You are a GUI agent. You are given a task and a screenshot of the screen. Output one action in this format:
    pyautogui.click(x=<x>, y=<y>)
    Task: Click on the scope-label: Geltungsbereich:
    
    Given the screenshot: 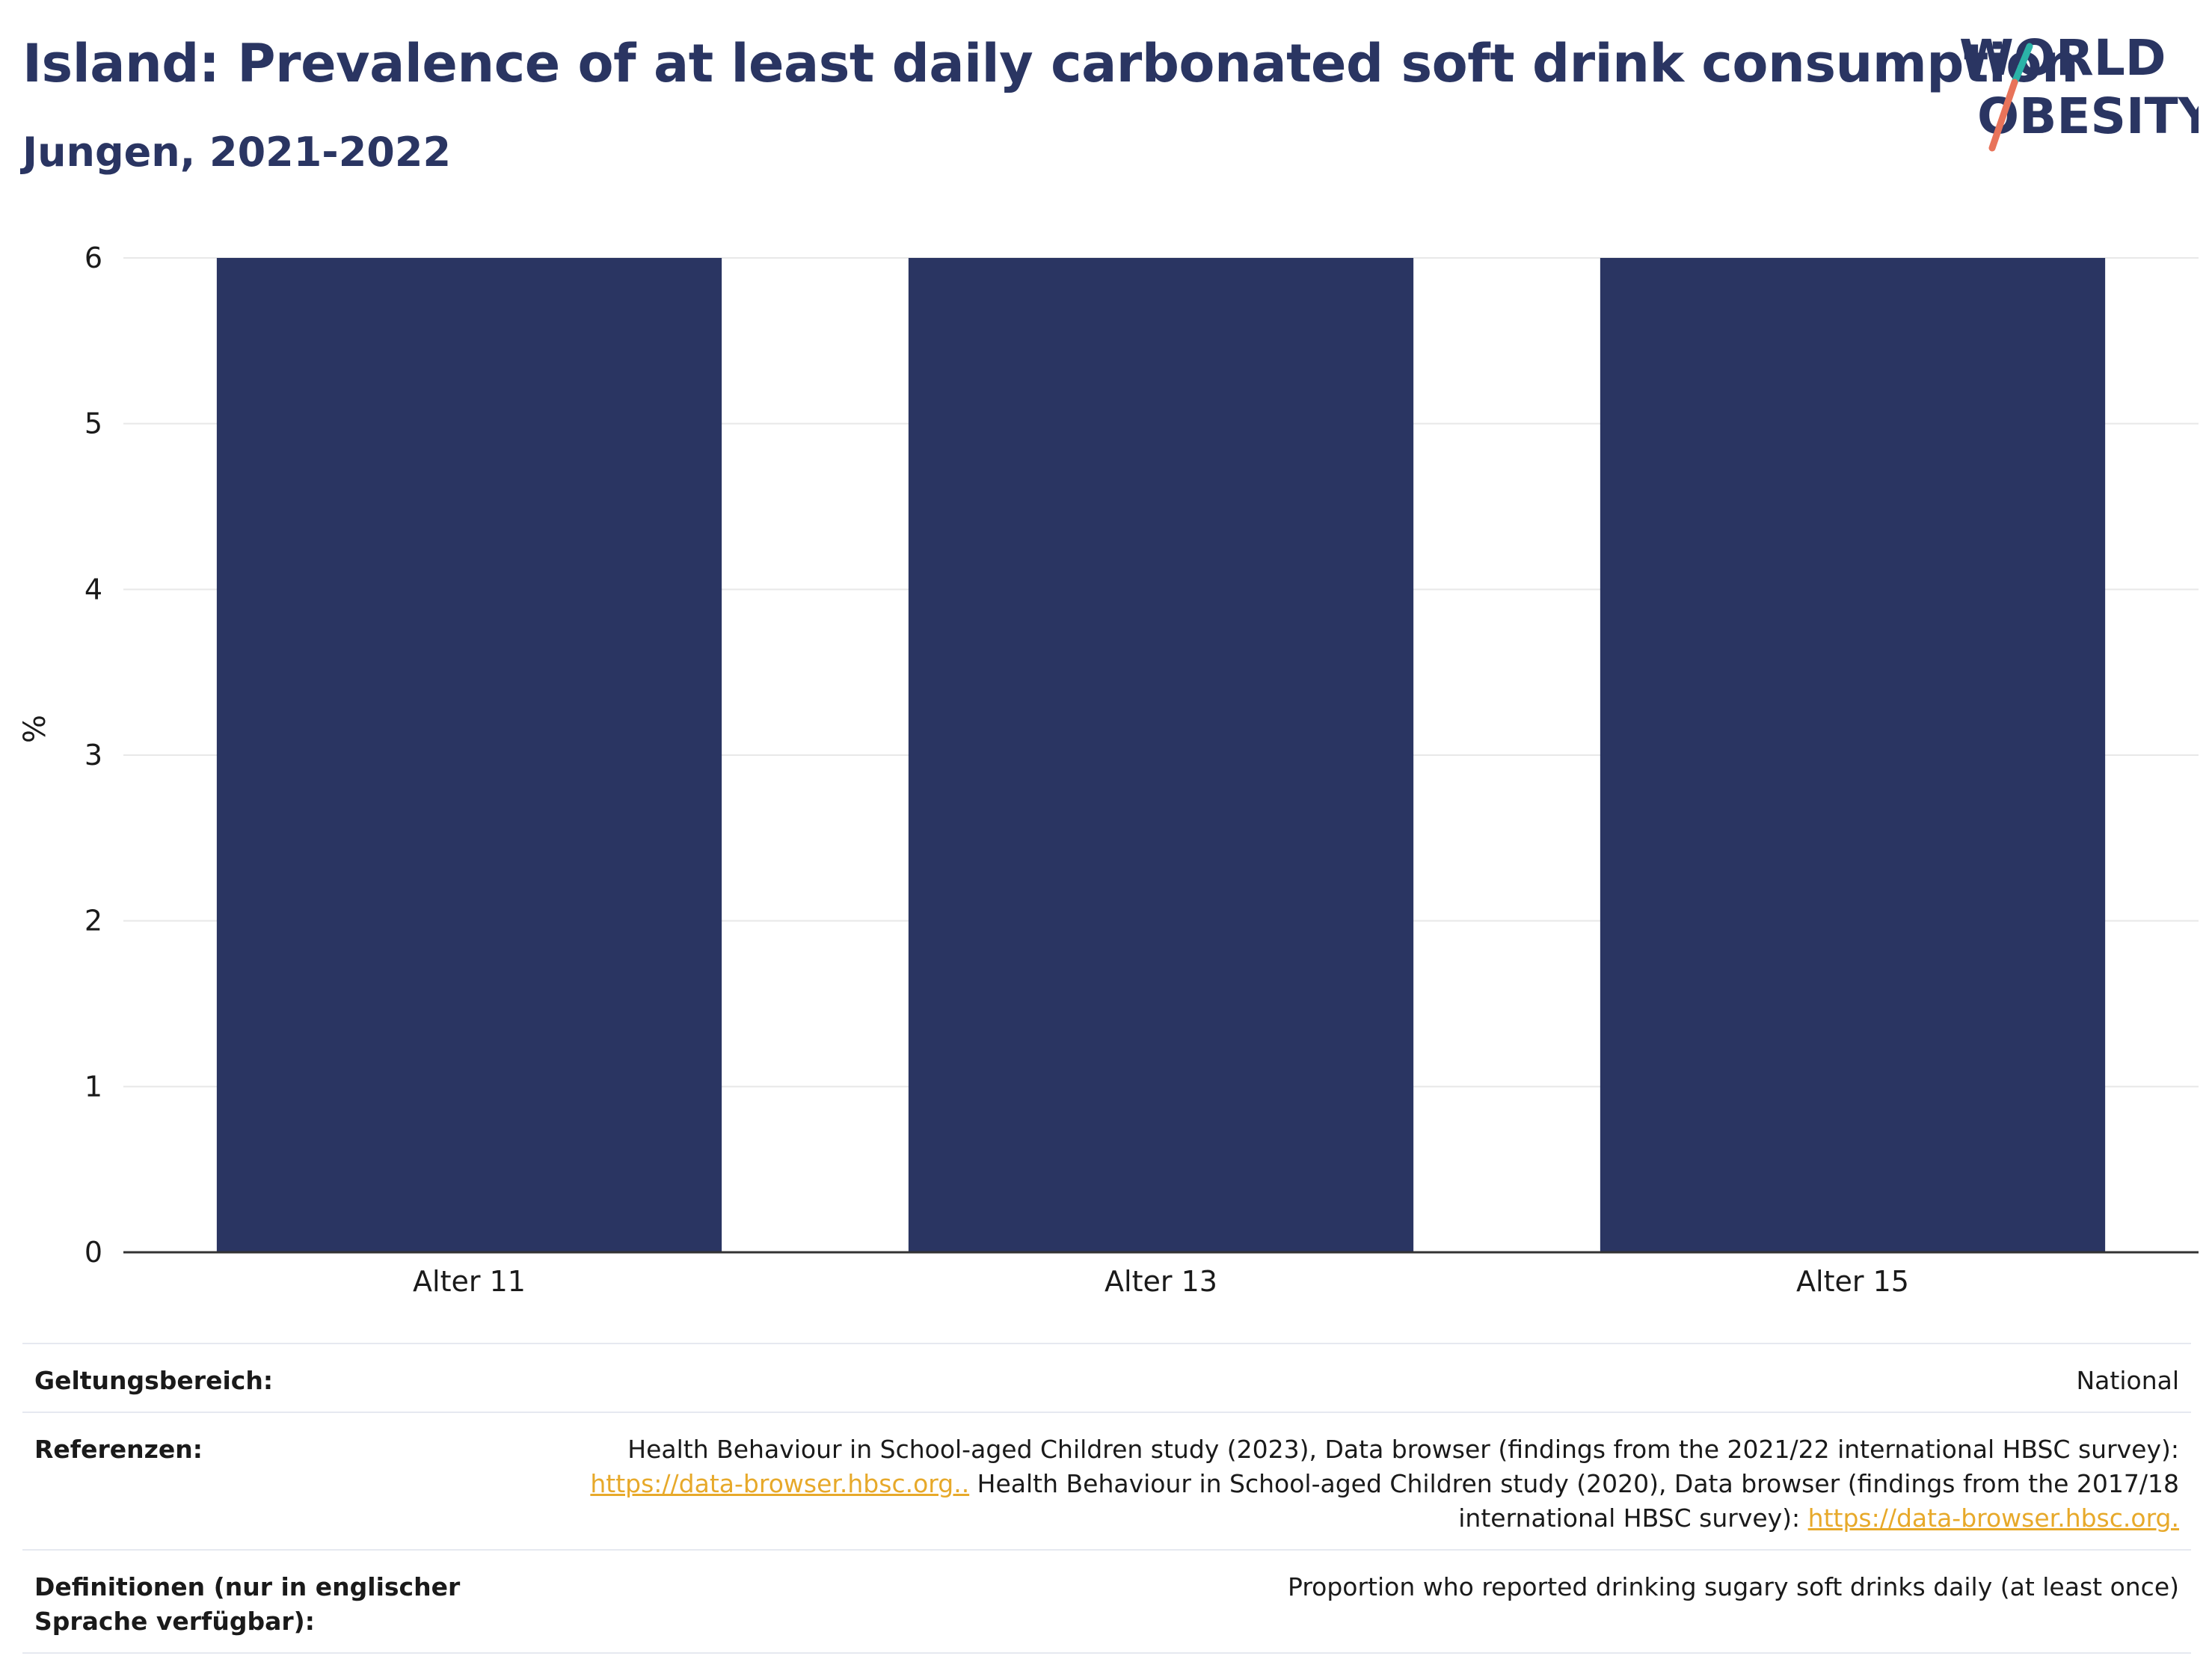 What is the action you would take?
    pyautogui.click(x=154, y=1380)
    